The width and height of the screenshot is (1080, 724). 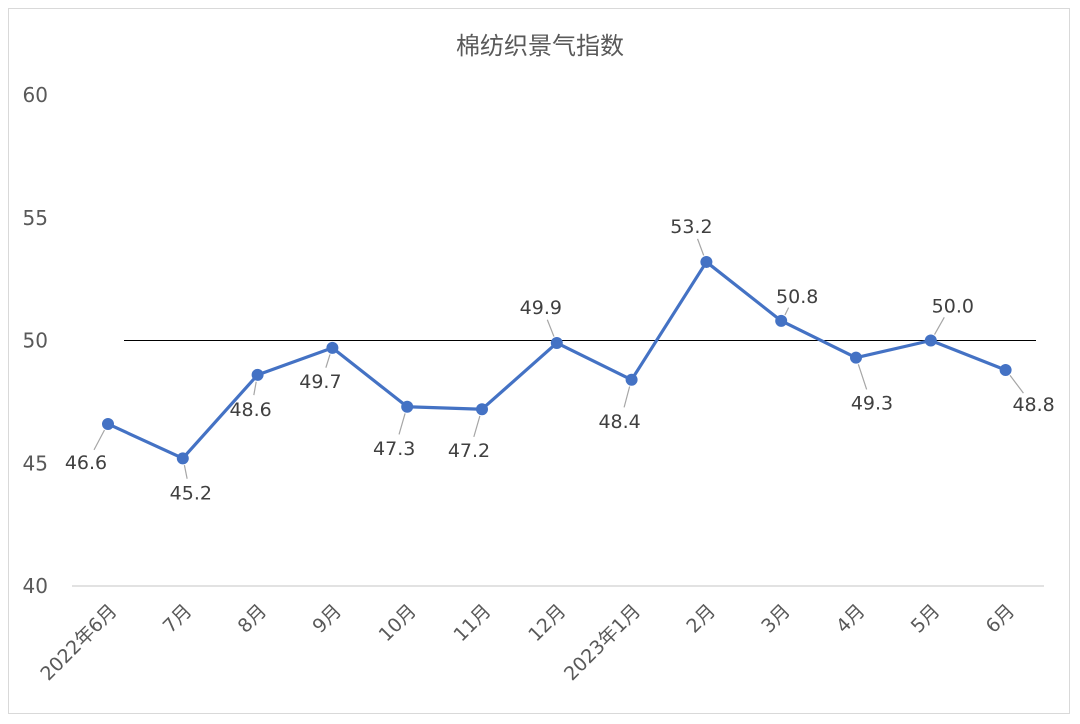 What do you see at coordinates (35, 218) in the screenshot?
I see `y-tick-label: 55` at bounding box center [35, 218].